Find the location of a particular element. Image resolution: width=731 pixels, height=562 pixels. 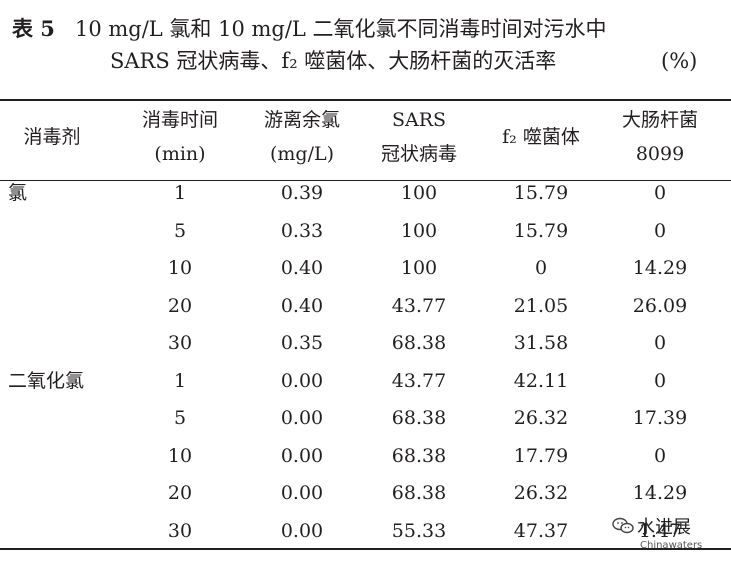

table-bottom-rule is located at coordinates (365, 549).